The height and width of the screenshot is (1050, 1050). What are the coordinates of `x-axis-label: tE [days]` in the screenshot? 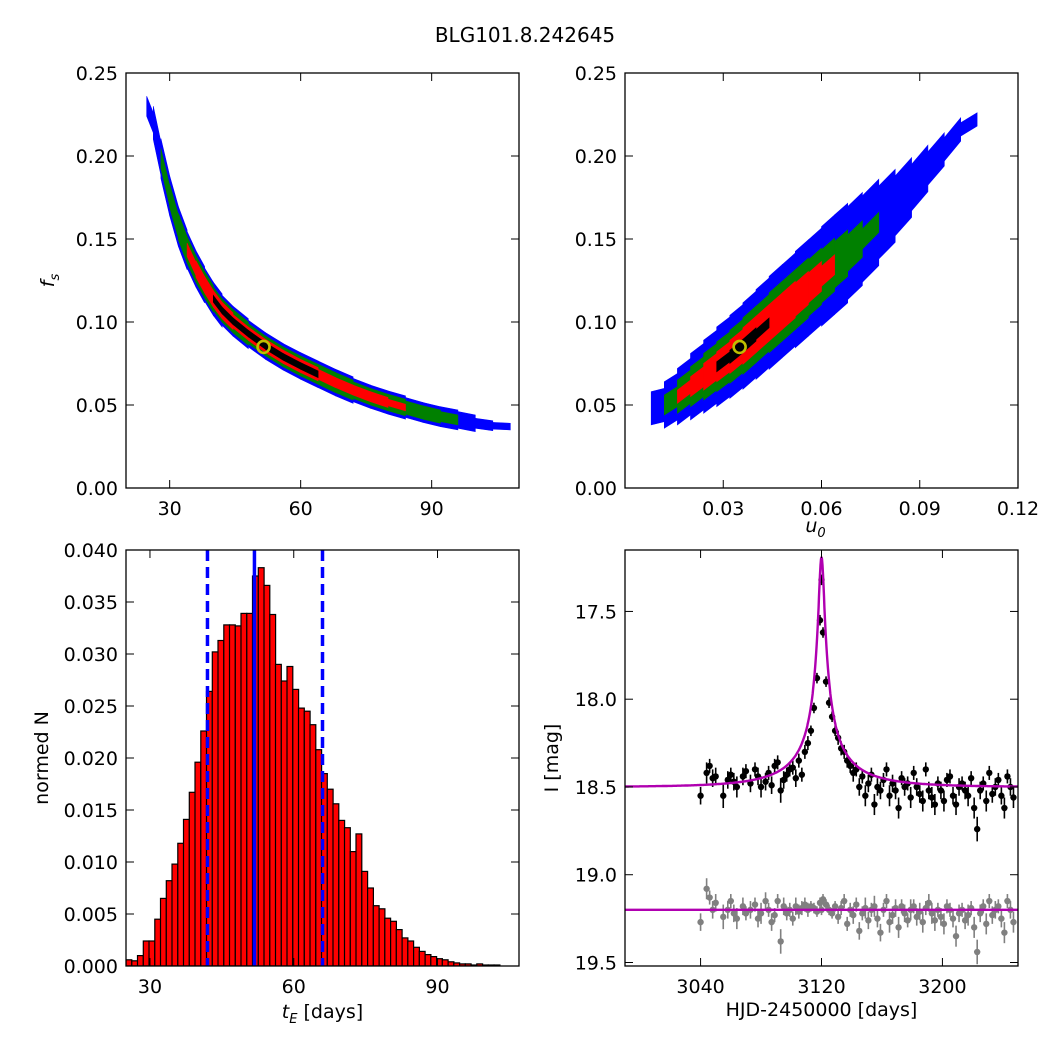 It's located at (322, 1014).